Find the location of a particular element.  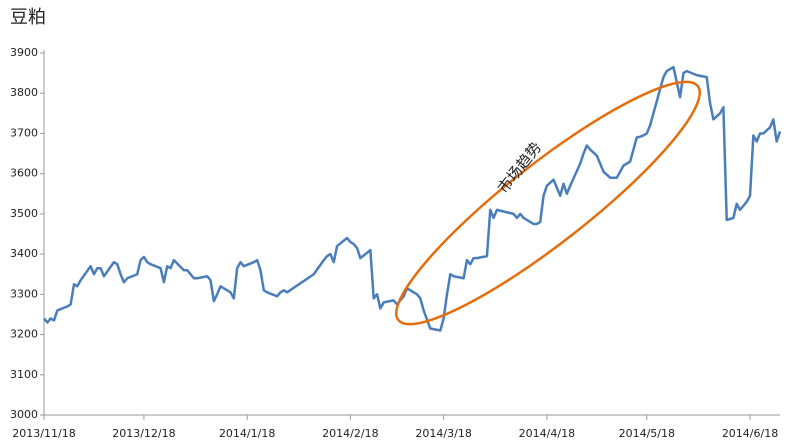

y-tick-label: 3500 is located at coordinates (24, 213).